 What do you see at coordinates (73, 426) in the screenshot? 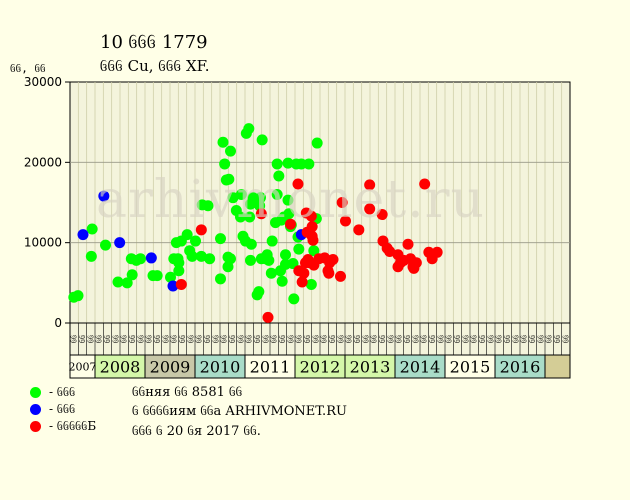
I see `legend-label-red: - ᦑᦑᦑᦑᦑБ` at bounding box center [73, 426].